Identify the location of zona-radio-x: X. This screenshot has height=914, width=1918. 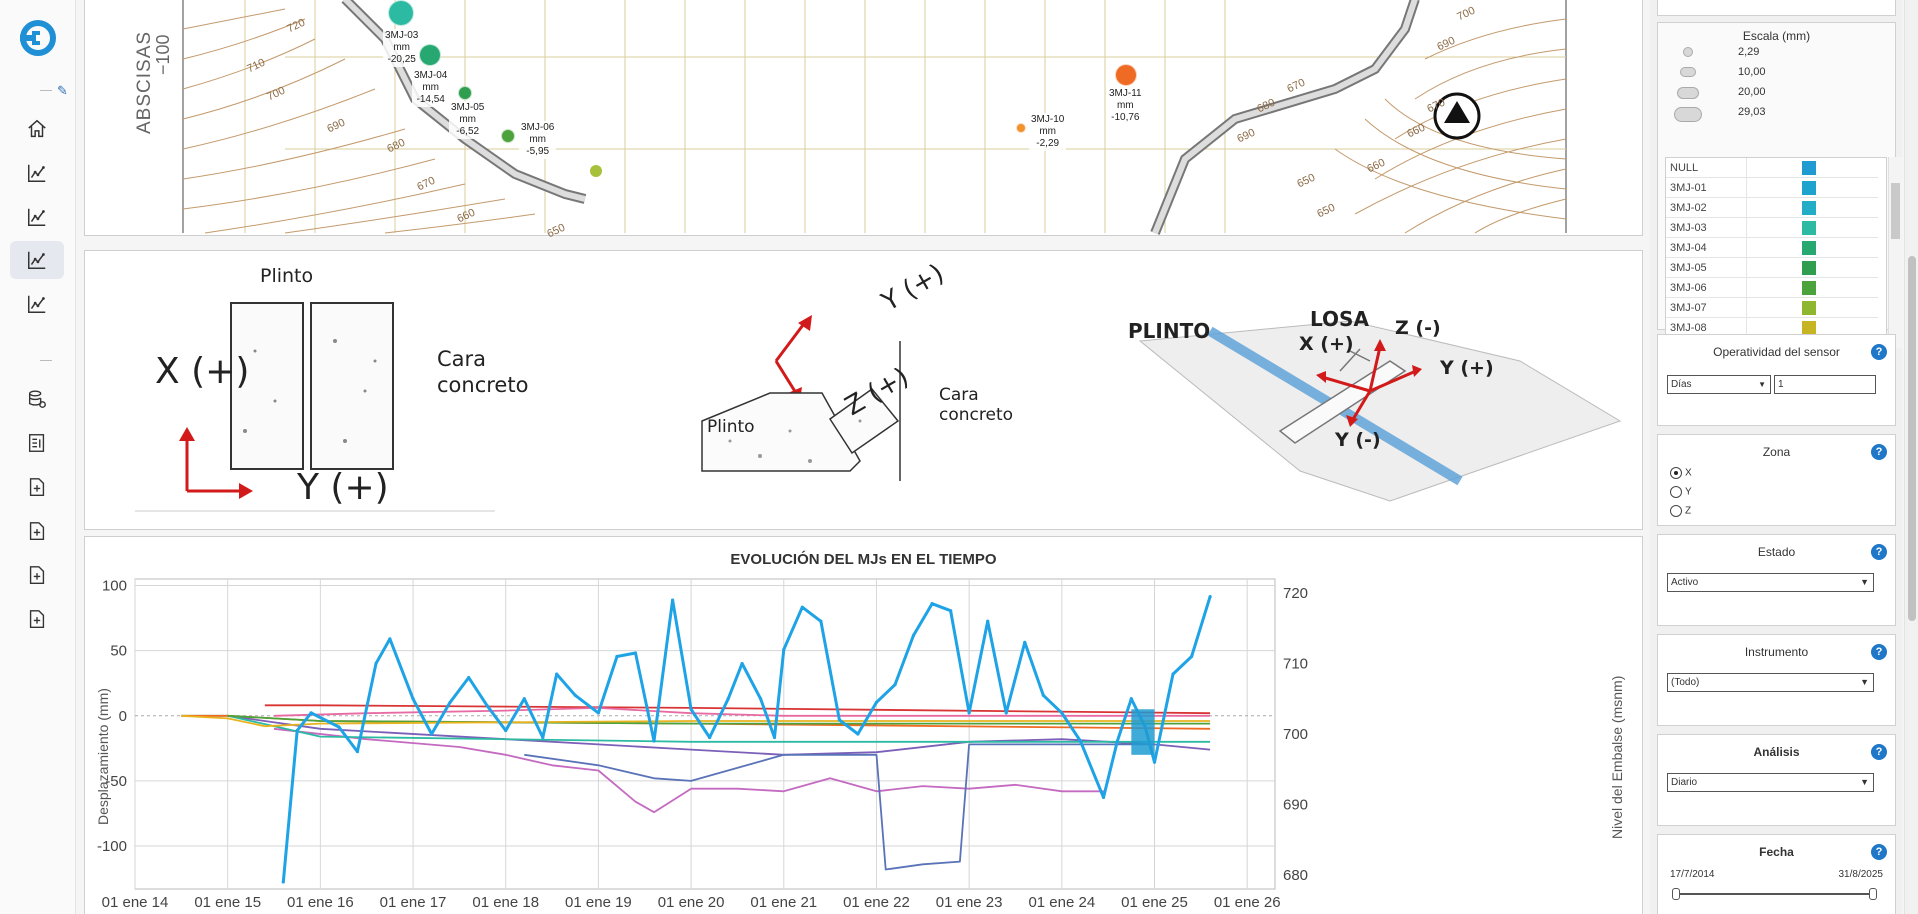
(1681, 473).